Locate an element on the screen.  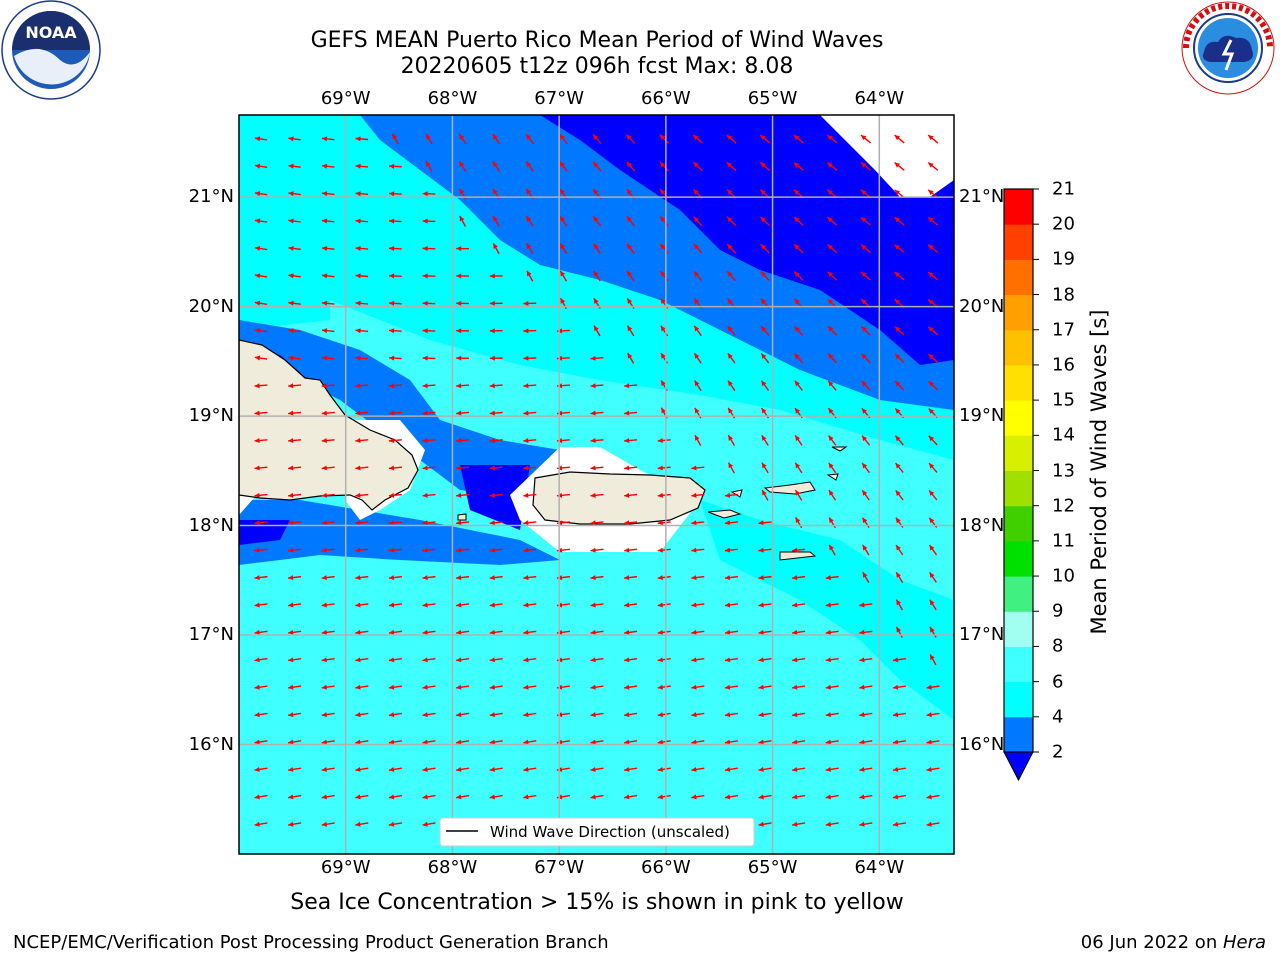
colorbar-tick-label: 16 is located at coordinates (1063, 365).